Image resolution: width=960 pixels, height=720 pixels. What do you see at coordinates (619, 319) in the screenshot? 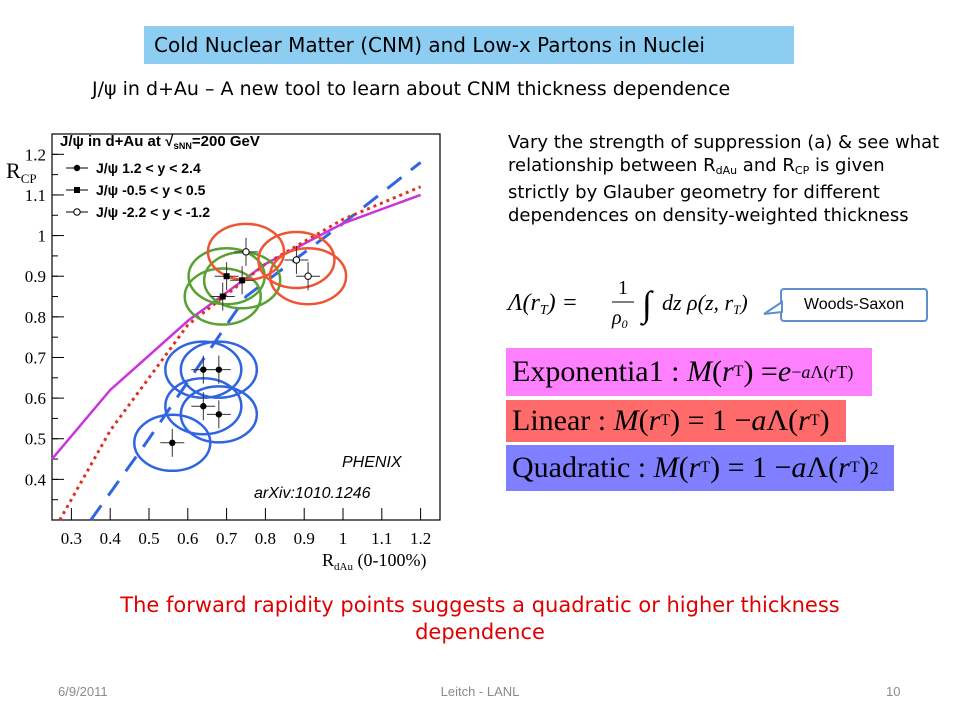
I see `svg-text: ρ0` at bounding box center [619, 319].